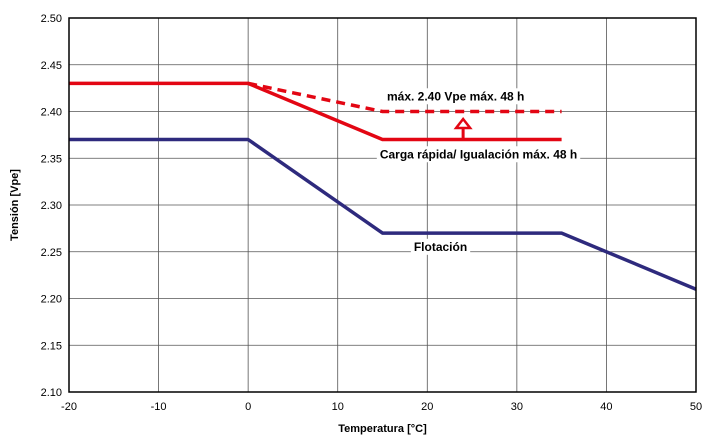  I want to click on x-tick-label: 50, so click(696, 407).